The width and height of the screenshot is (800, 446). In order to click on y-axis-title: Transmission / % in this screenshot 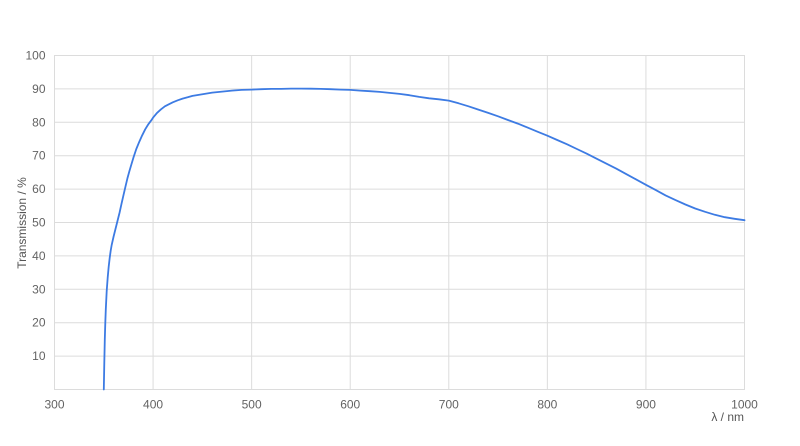, I will do `click(22, 223)`.